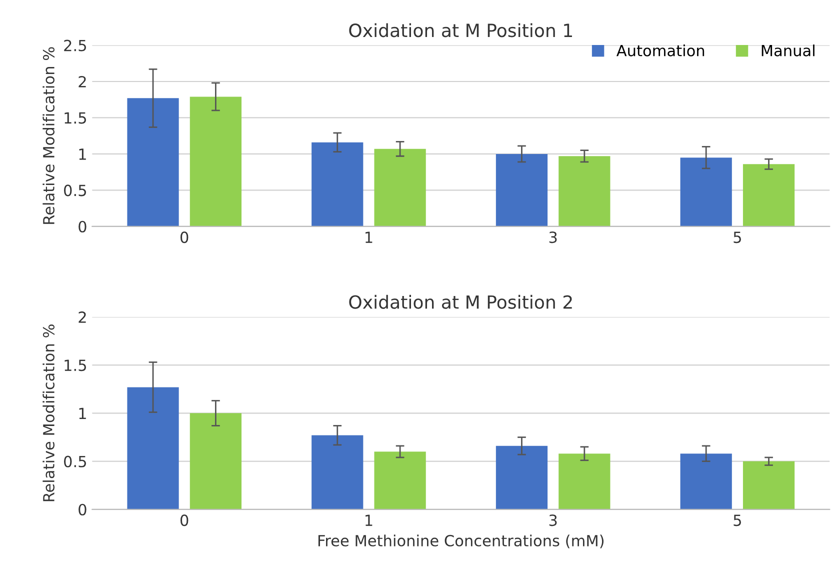  I want to click on legend-label: Automation, so click(660, 50).